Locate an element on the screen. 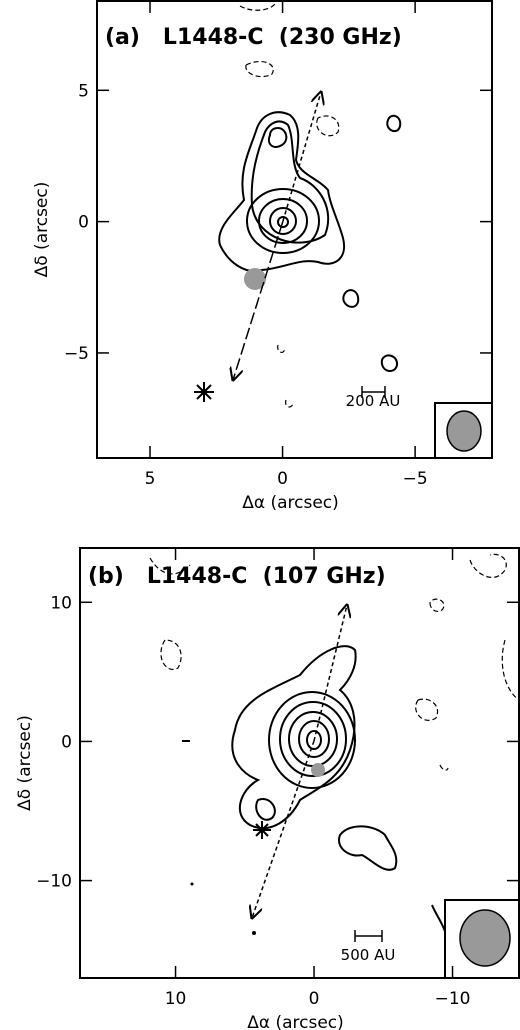 Image resolution: width=520 pixels, height=1030 pixels. panel-title: (a) L1448-C (230 GHz) is located at coordinates (253, 37).